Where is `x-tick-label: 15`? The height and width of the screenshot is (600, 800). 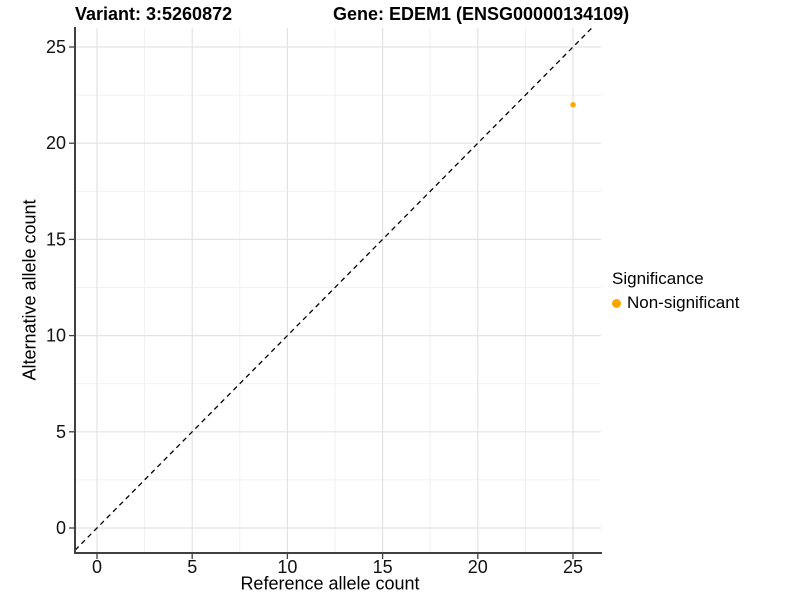 x-tick-label: 15 is located at coordinates (383, 567).